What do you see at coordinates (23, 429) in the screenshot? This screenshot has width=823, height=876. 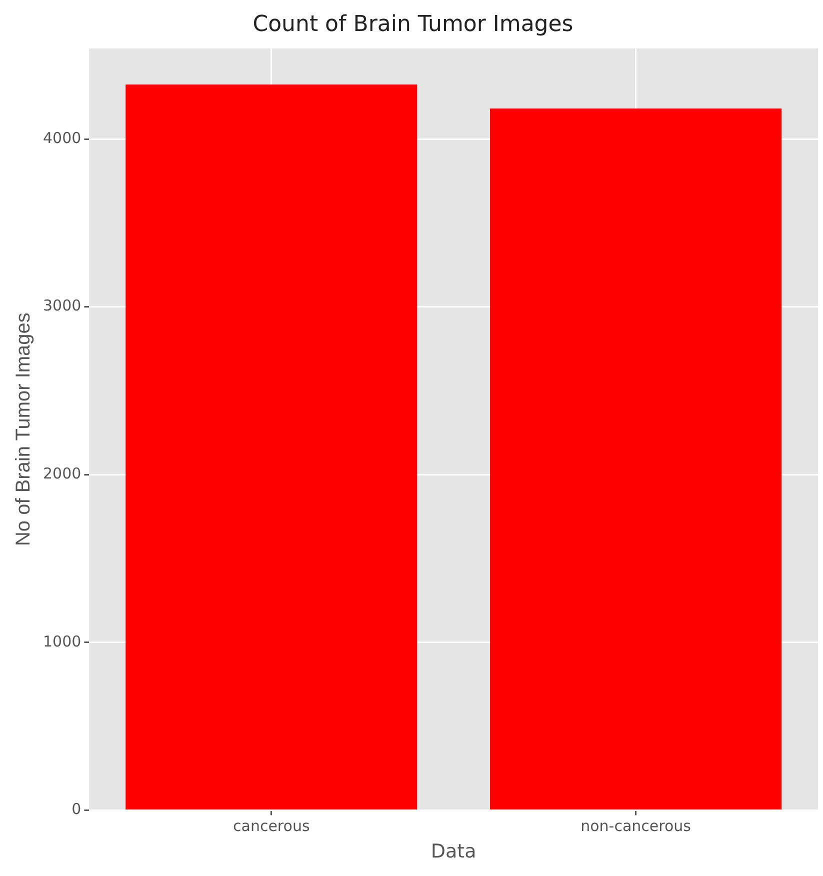 I see `y-axis-title: No of Brain Tumor Images` at bounding box center [23, 429].